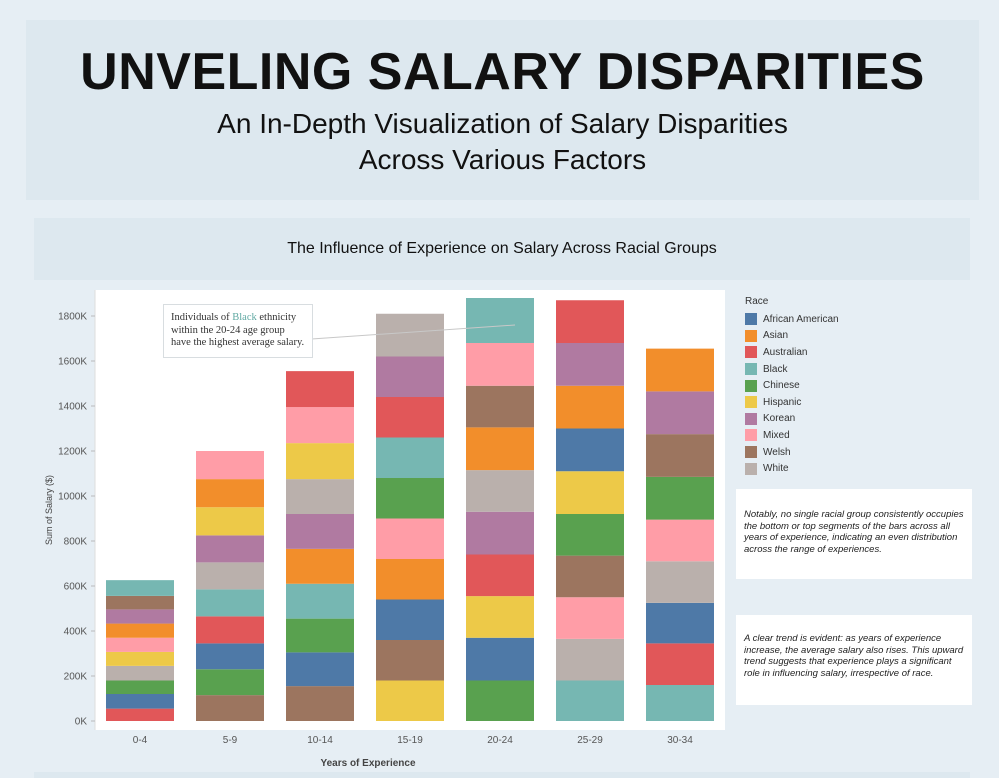 The width and height of the screenshot is (999, 778). I want to click on legend-item: Chinese, so click(792, 385).